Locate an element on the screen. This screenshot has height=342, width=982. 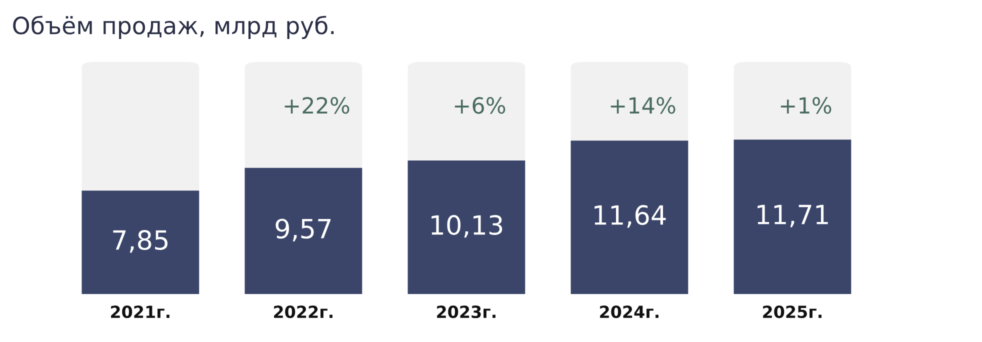
chart-title: Объём продаж, млрд руб. is located at coordinates (173, 27).